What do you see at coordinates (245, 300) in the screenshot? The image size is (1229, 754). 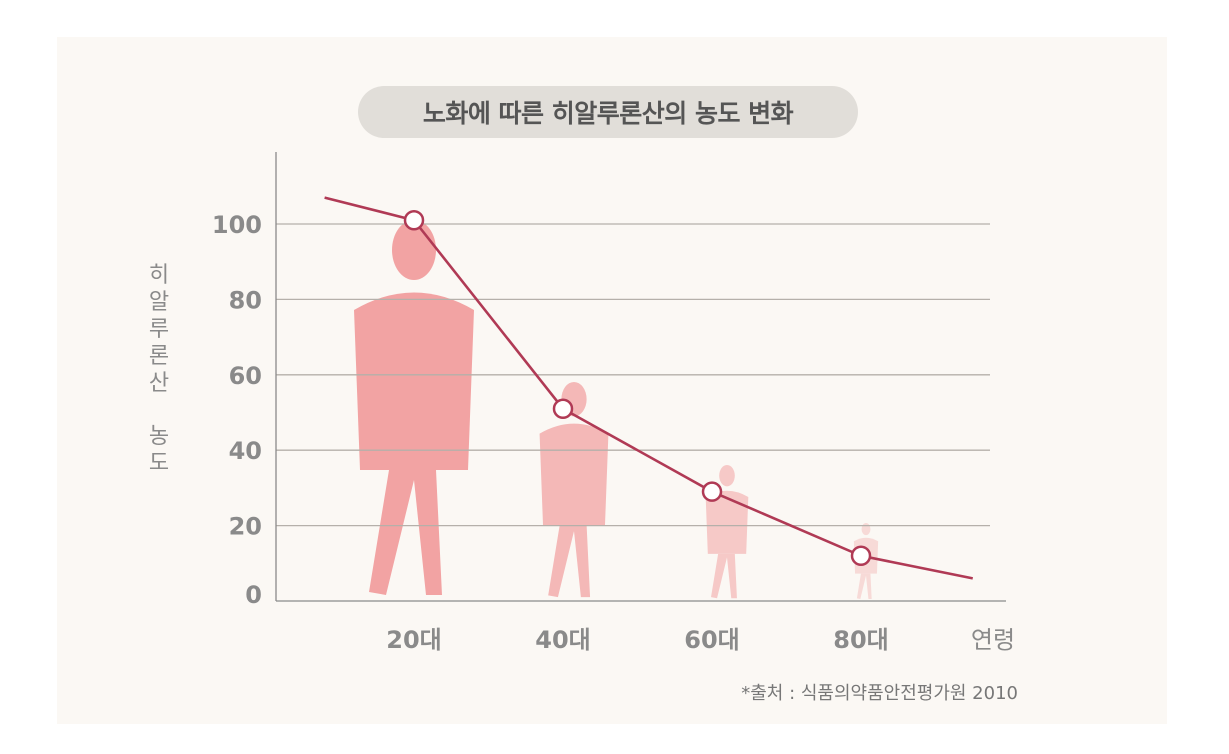 I see `y-tick-label-80: 80` at bounding box center [245, 300].